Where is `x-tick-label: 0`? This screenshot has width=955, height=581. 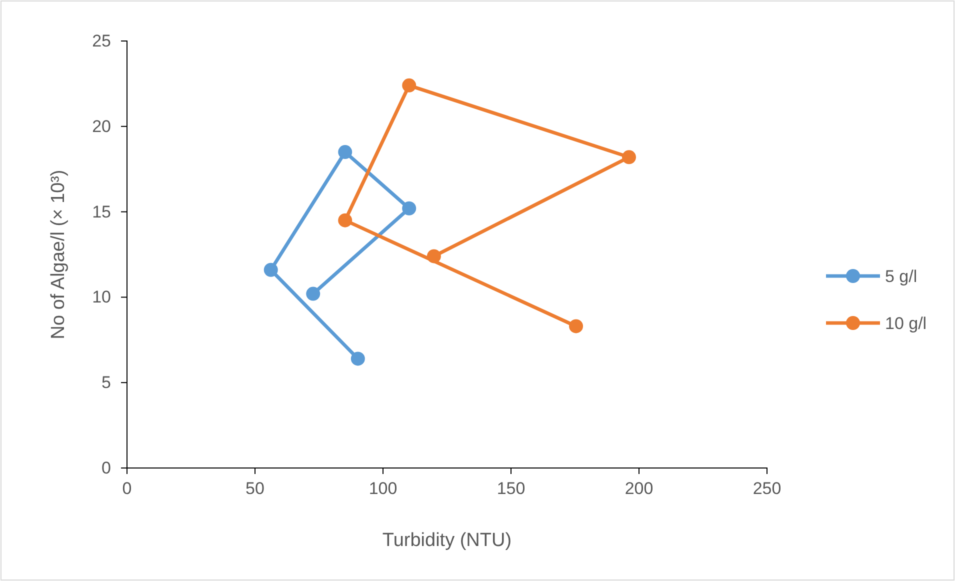
x-tick-label: 0 is located at coordinates (127, 488).